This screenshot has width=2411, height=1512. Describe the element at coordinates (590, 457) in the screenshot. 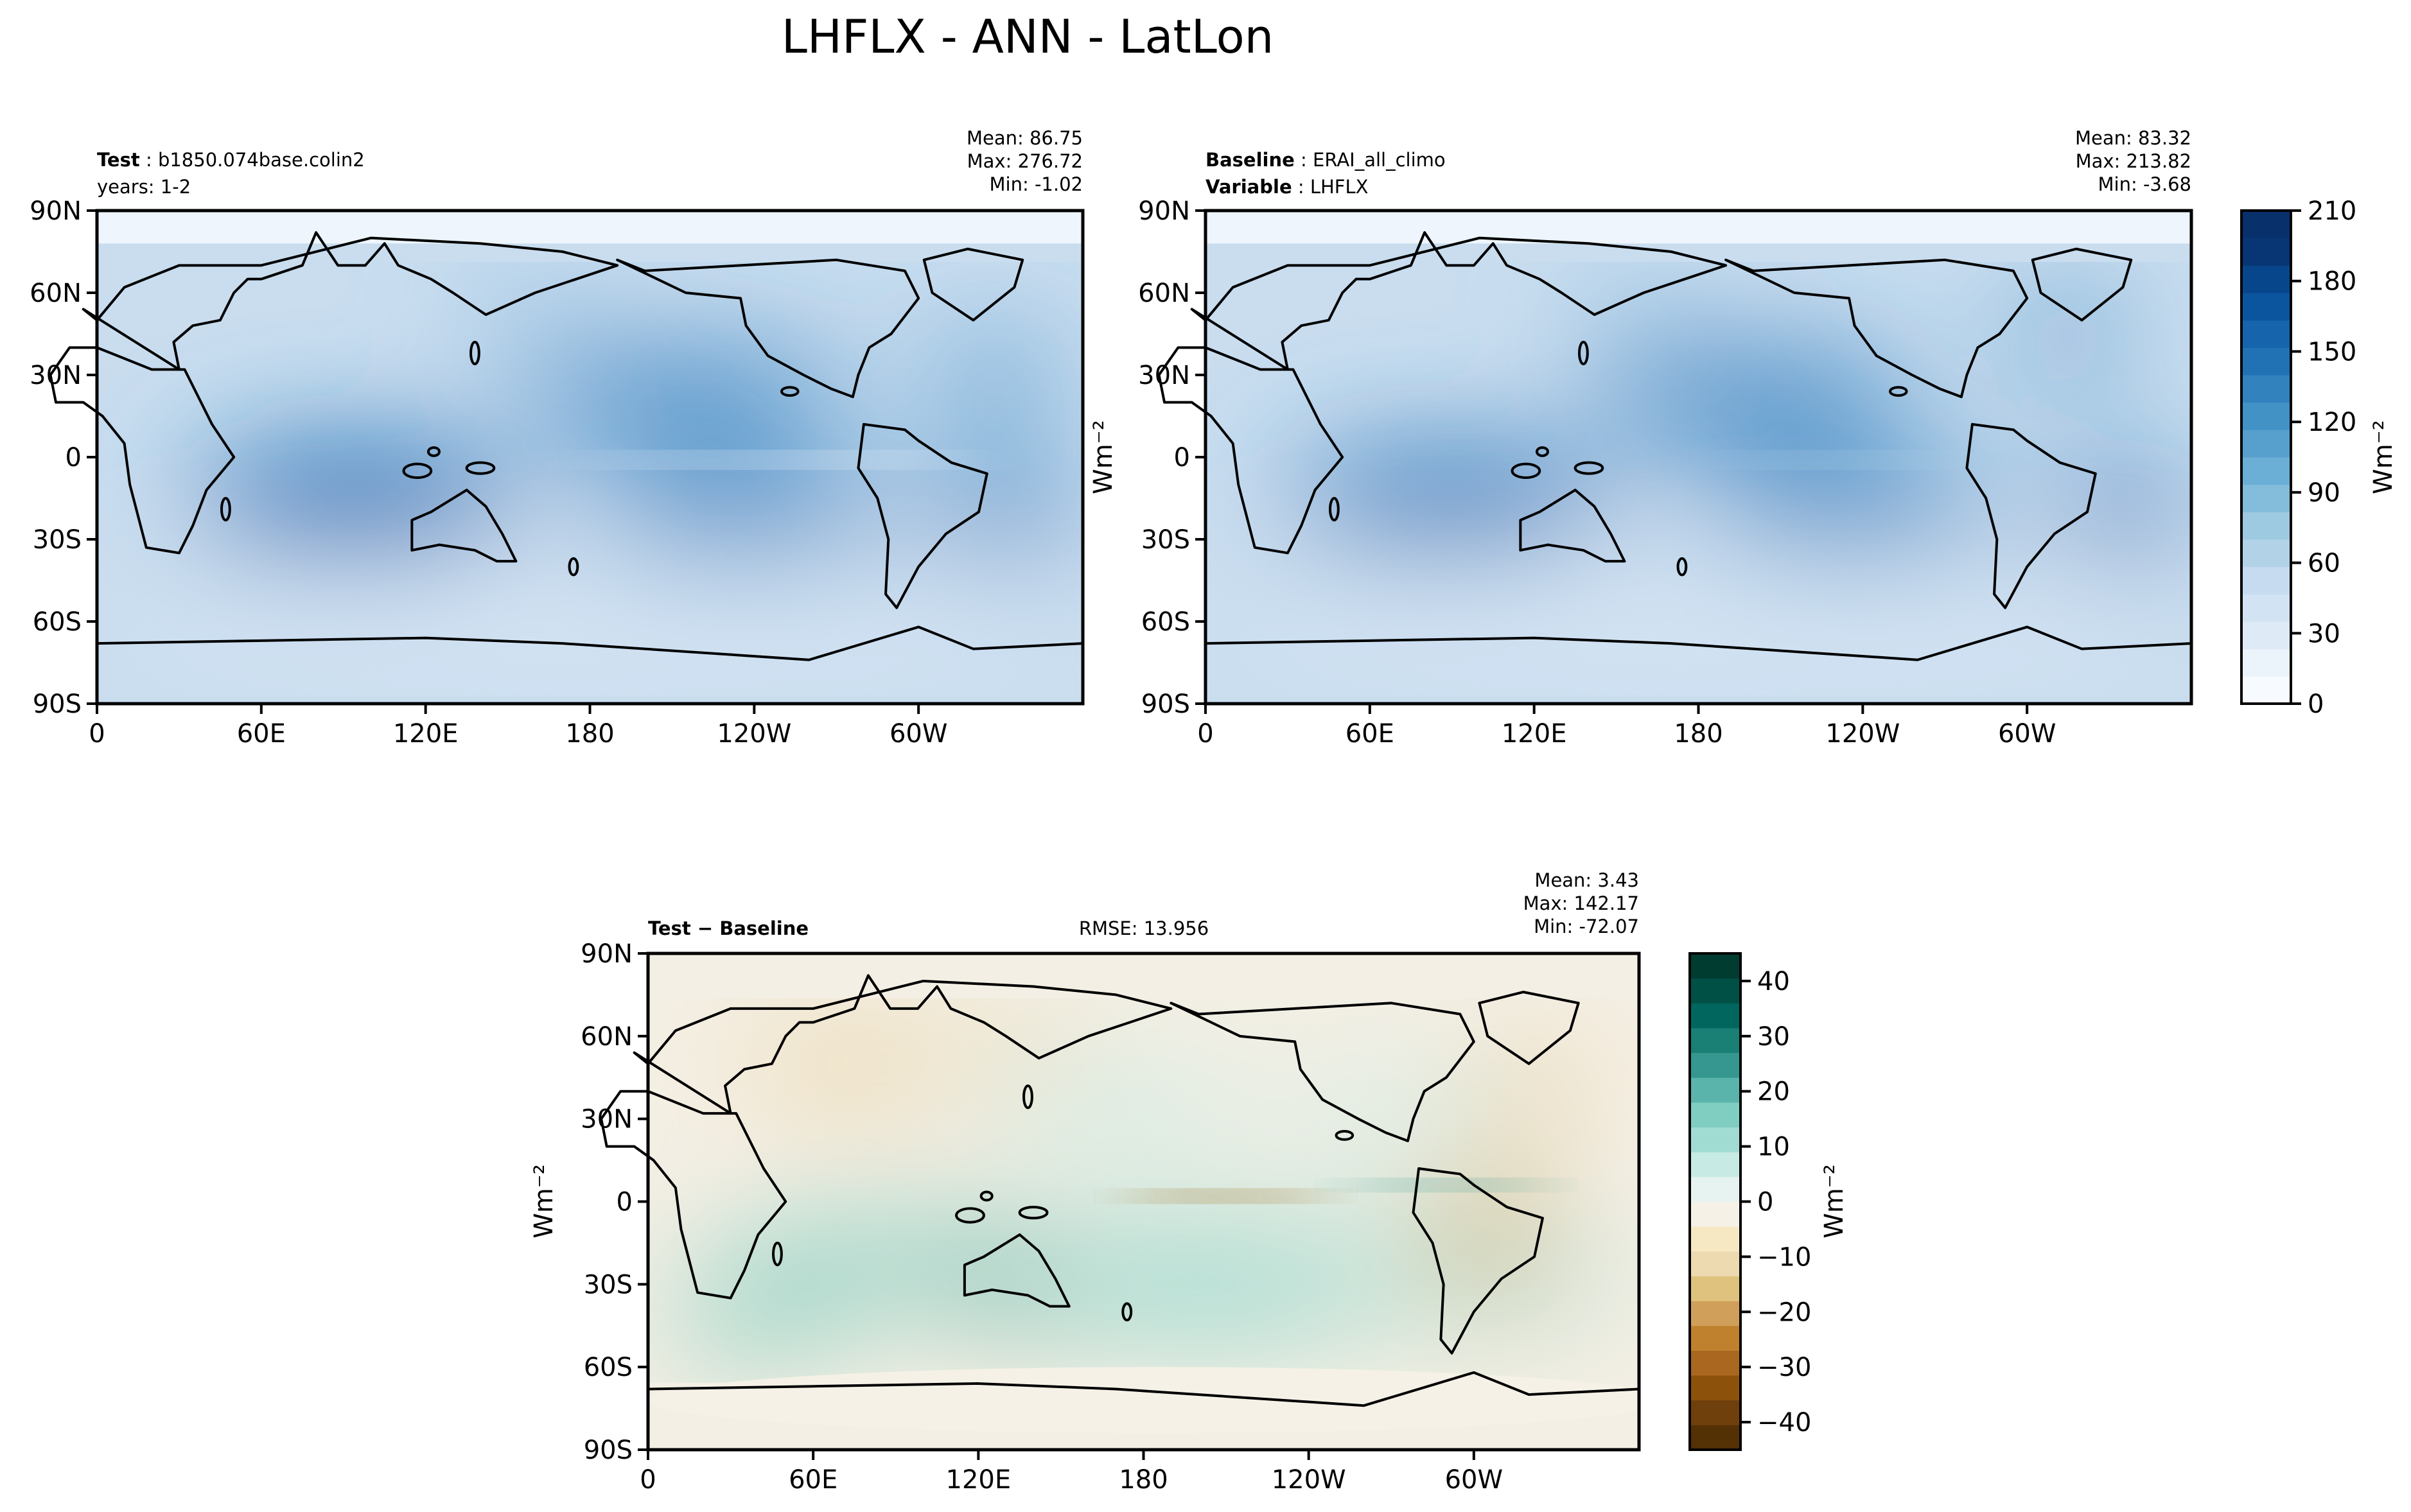

I see `test-field` at that location.